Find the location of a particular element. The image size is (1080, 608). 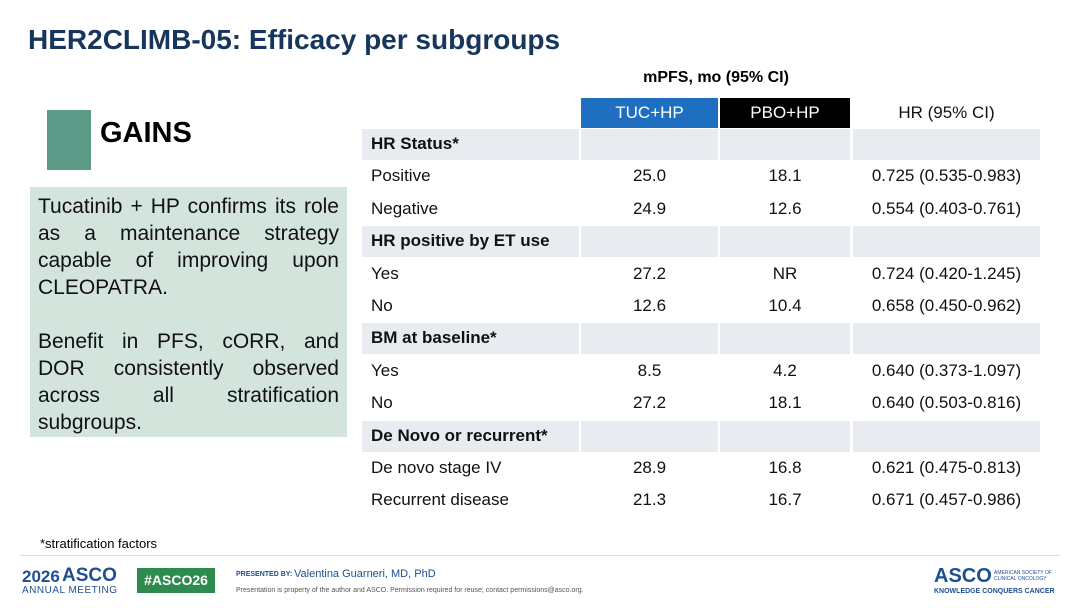

cell-value: 0.658 (0.450-0.962) is located at coordinates (946, 305).